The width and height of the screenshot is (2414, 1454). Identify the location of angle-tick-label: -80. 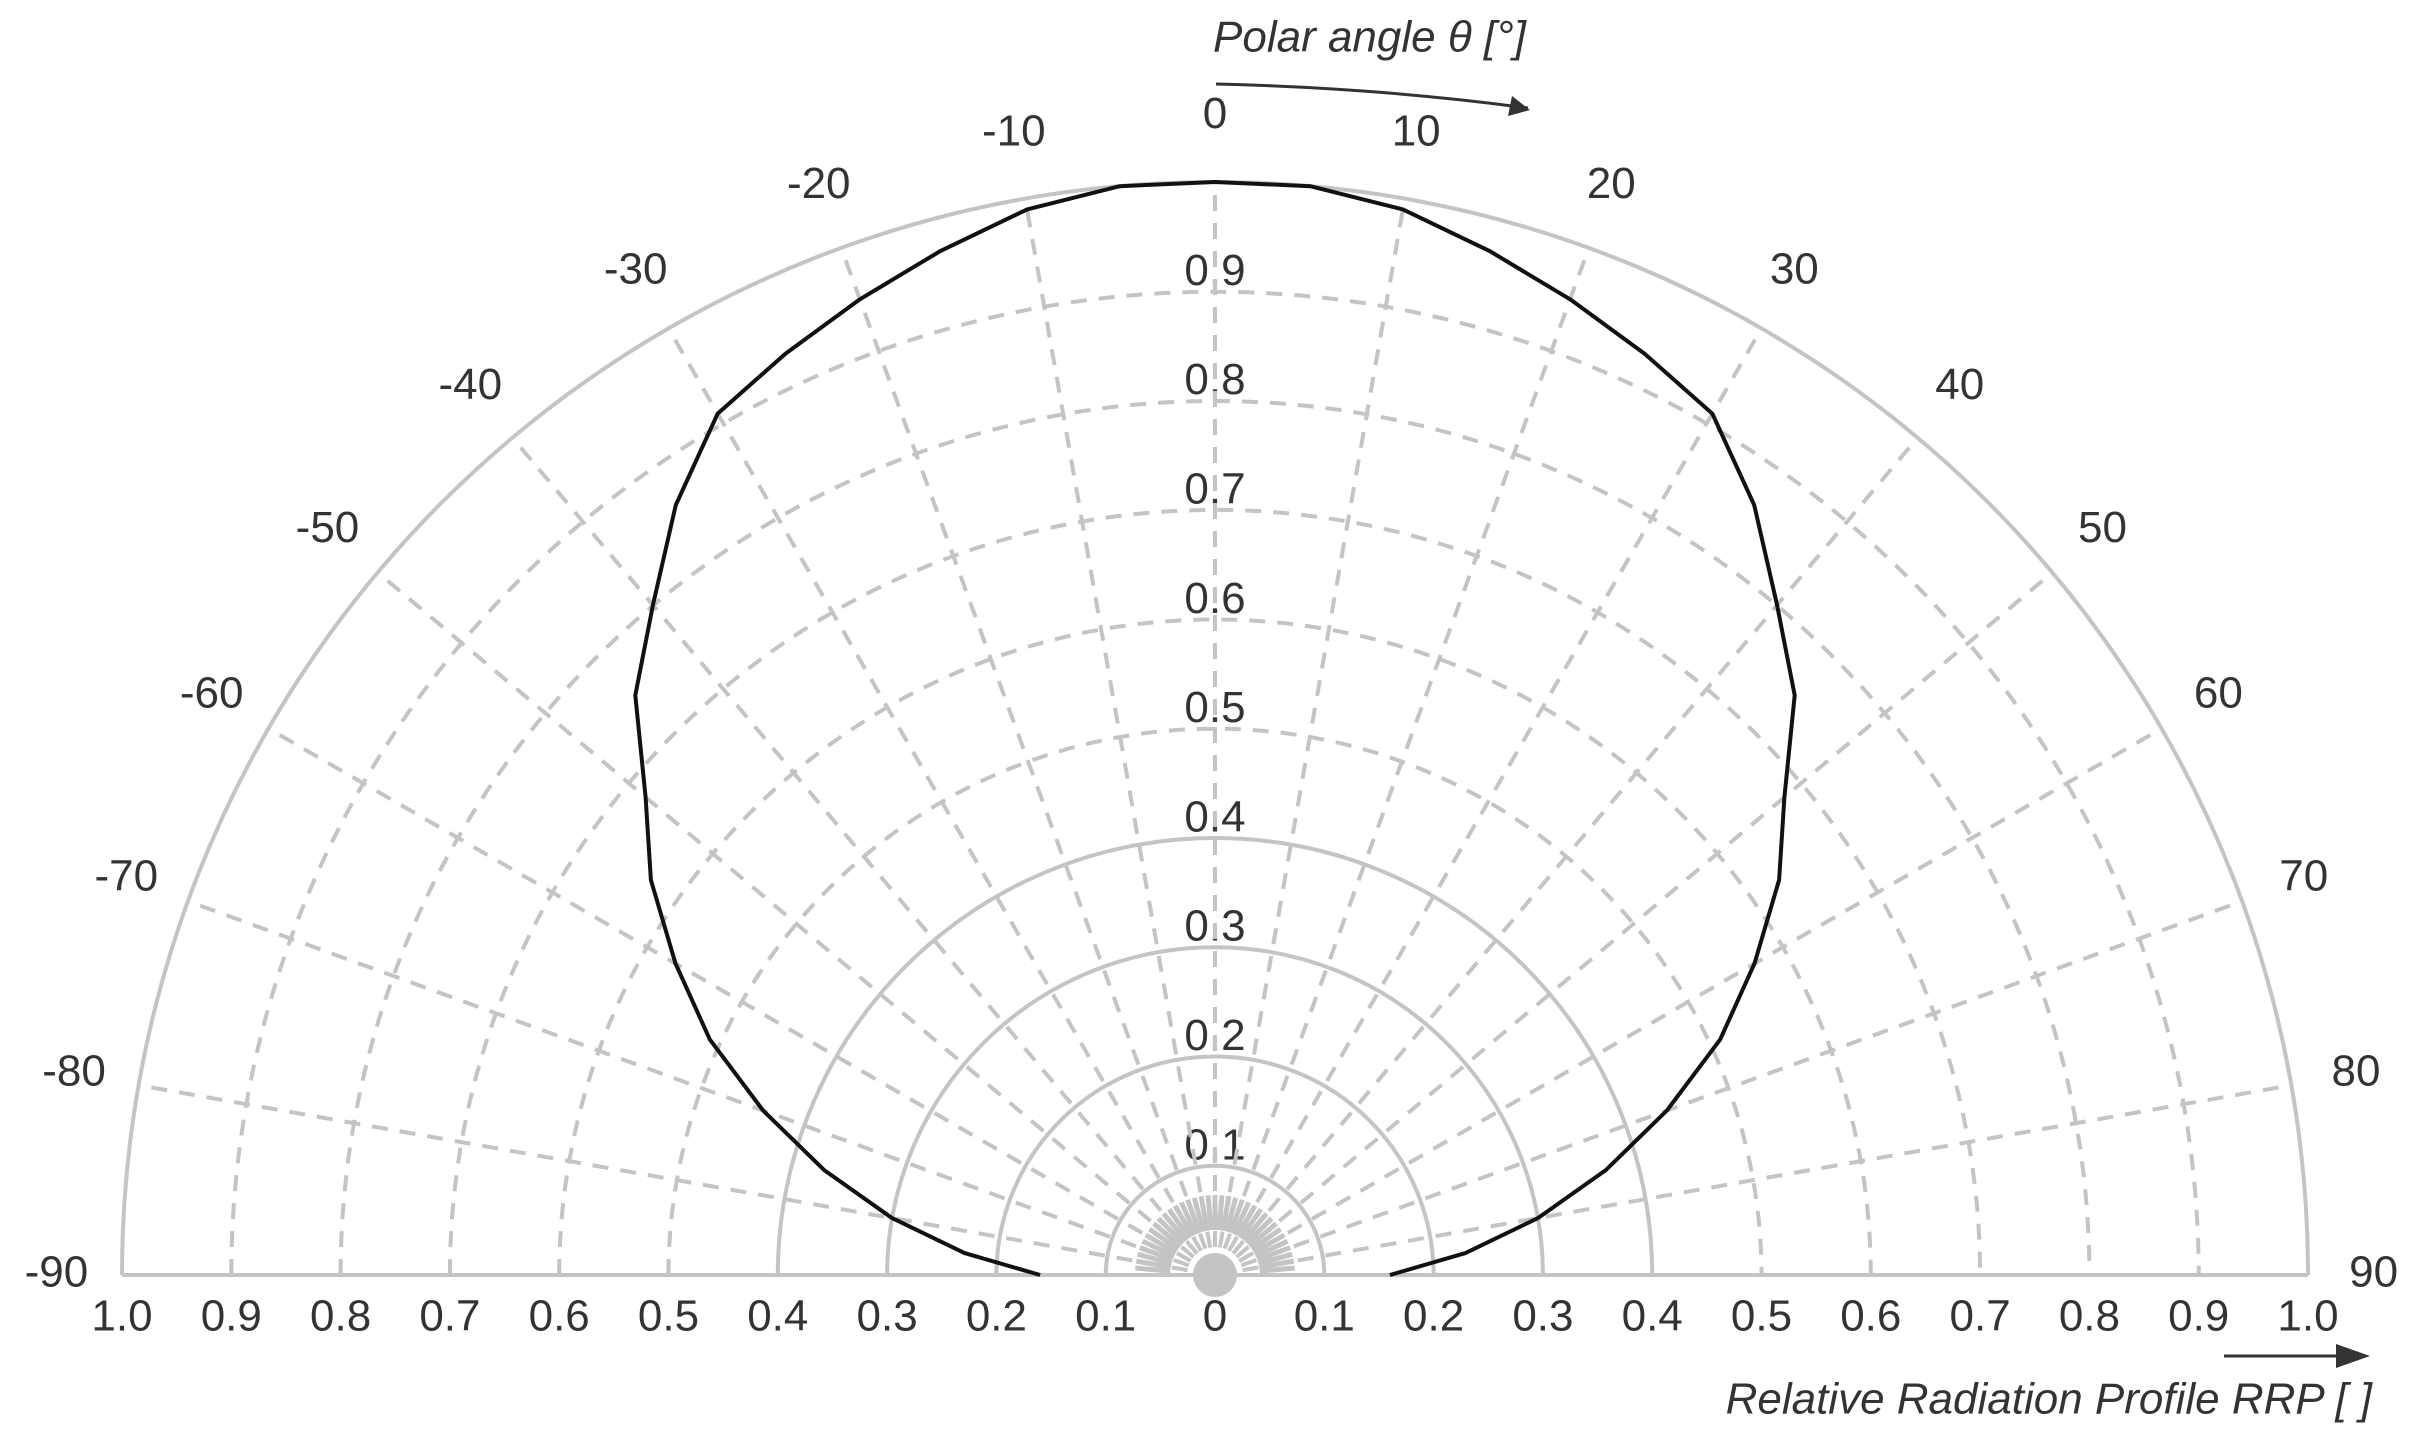
(74, 1070).